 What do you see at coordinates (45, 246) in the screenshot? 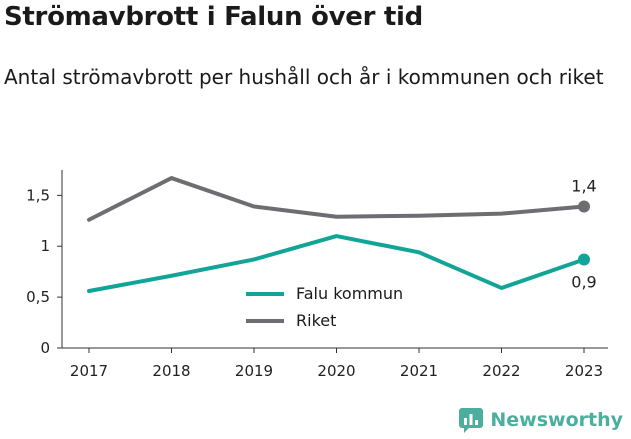
I see `y-tick-label-2: 1` at bounding box center [45, 246].